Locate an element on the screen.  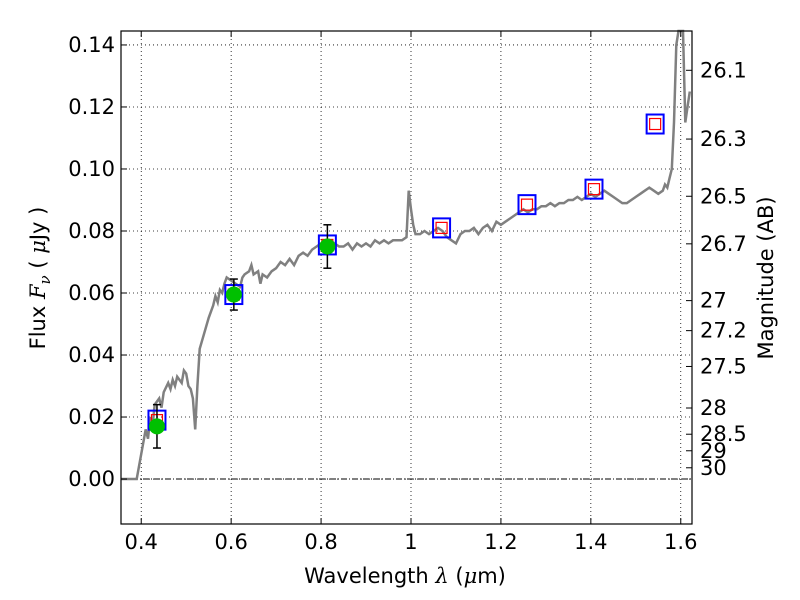
y-axis-right-label: Magnitude (AB) is located at coordinates (766, 277).